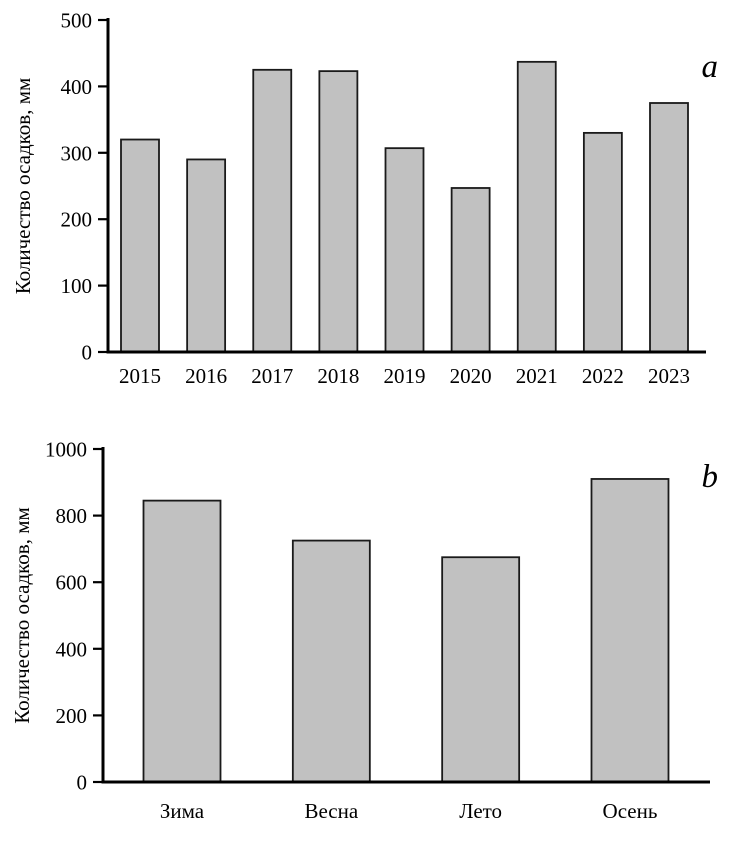  I want to click on x-category-label: 2018, so click(338, 376).